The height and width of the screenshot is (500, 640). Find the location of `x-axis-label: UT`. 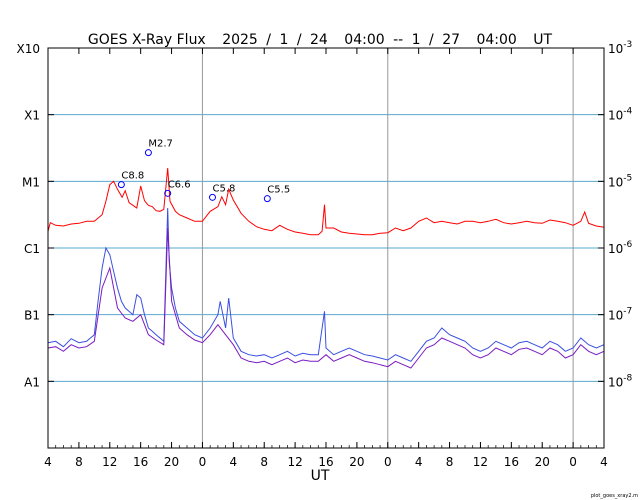

x-axis-label: UT is located at coordinates (320, 476).